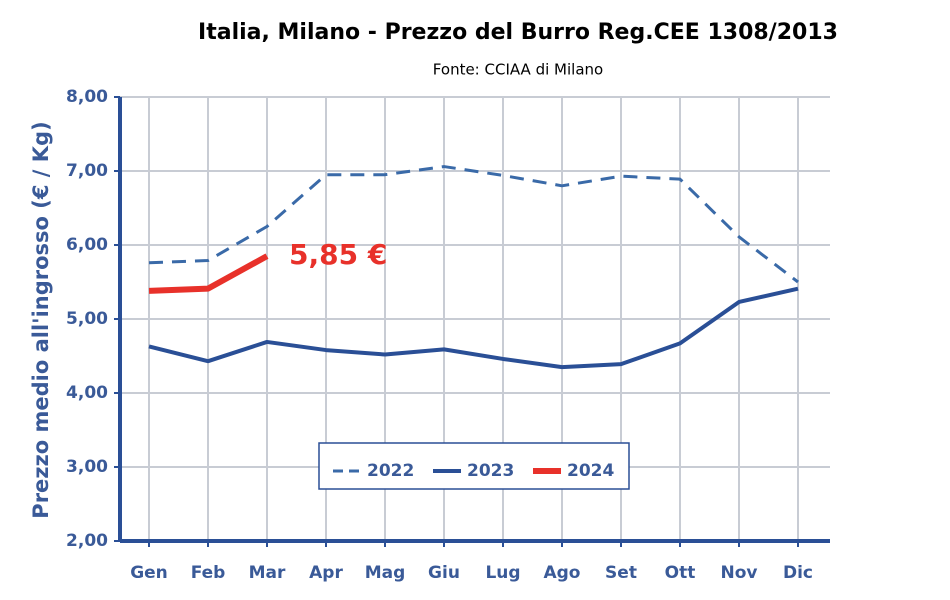 The width and height of the screenshot is (950, 600). Describe the element at coordinates (41, 319) in the screenshot. I see `y-axis-label: Prezzo medio all'ingrosso (€ / Kg)` at that location.